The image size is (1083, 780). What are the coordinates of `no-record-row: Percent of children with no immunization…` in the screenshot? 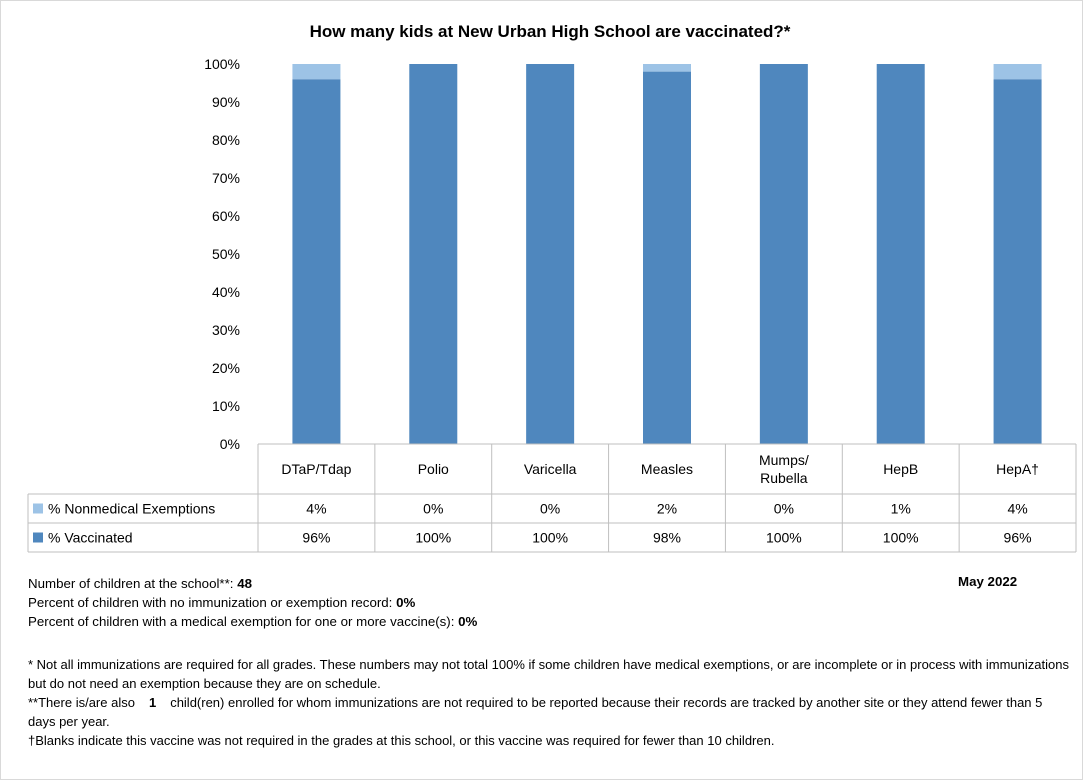 It's located at (548, 602).